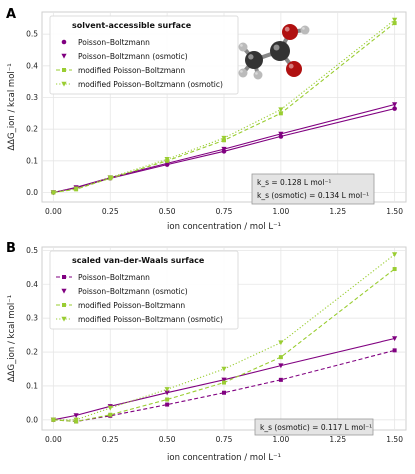 The height and width of the screenshot is (474, 415). I want to click on x-tick-label: 1.50, so click(394, 439).